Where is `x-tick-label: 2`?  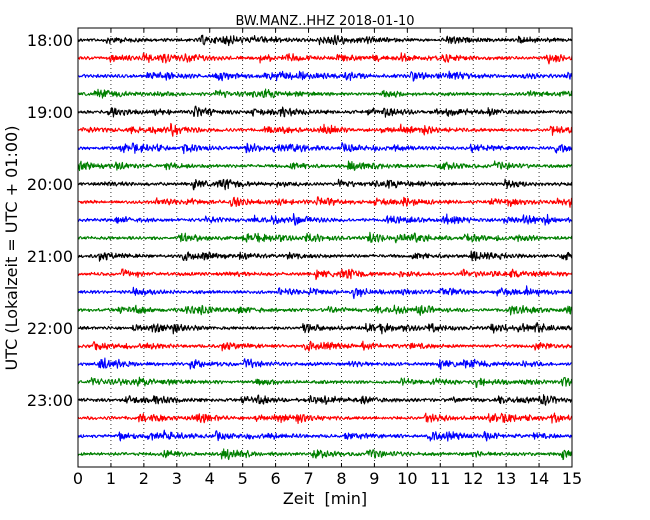 x-tick-label: 2 is located at coordinates (144, 478).